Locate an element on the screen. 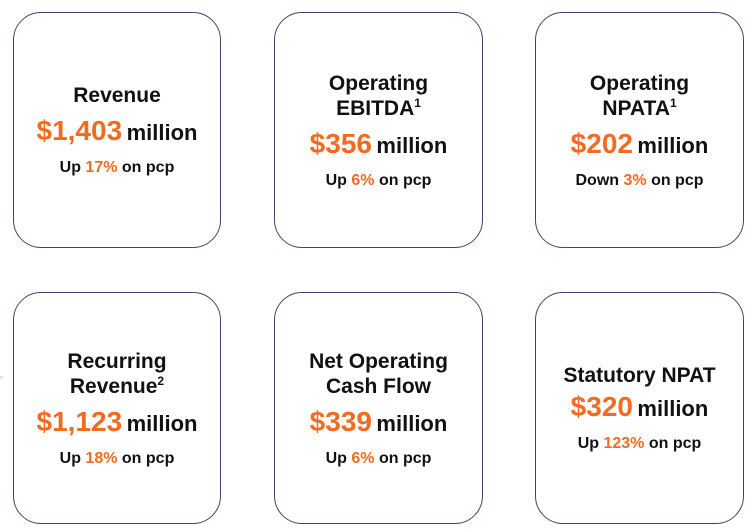  card-change: Up 18% on pcp is located at coordinates (117, 458).